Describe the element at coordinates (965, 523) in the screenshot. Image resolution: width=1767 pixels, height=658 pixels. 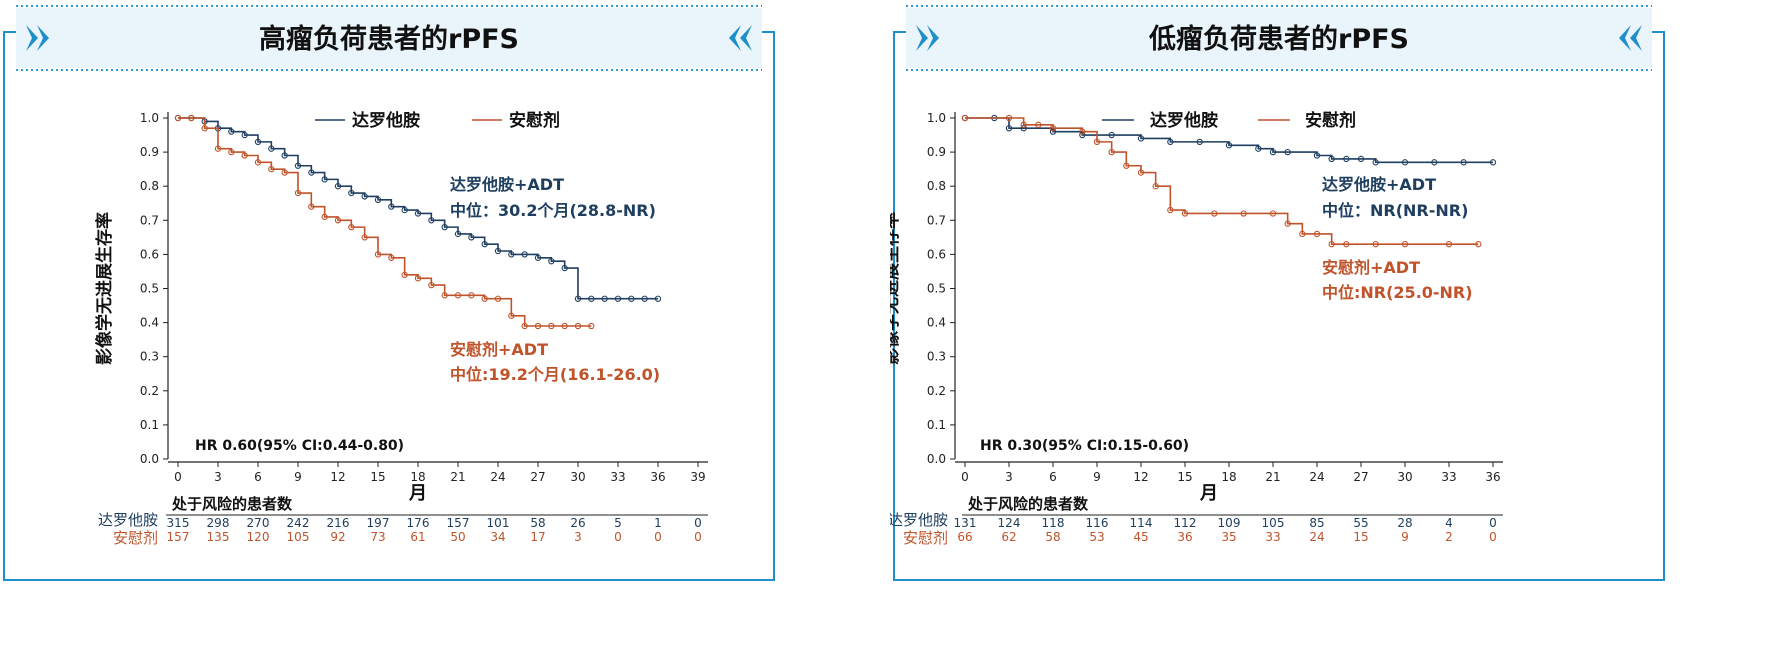
I see `risk-cell: 131` at that location.